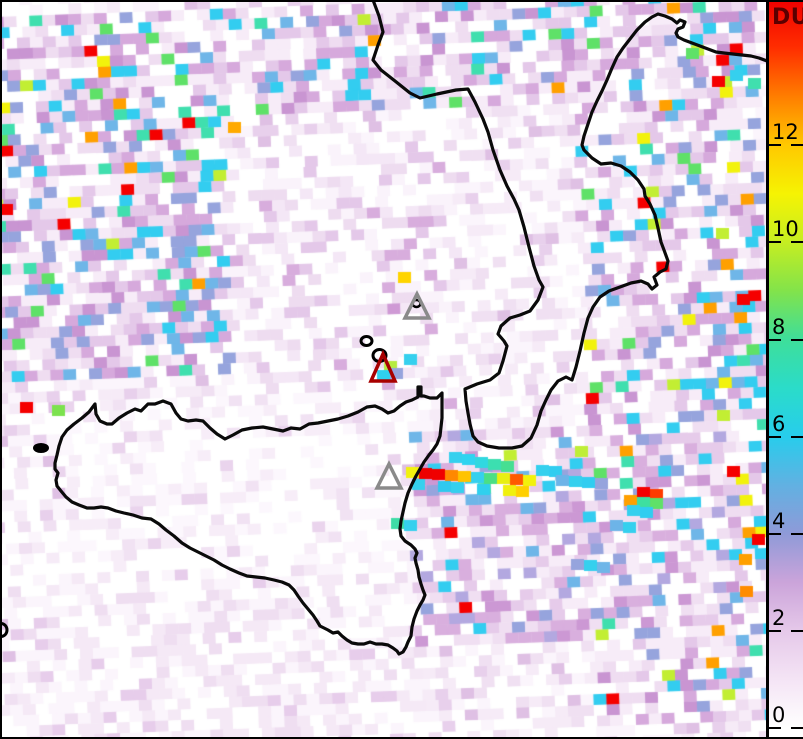  I want to click on colorbar-tick-label: 10, so click(785, 229).